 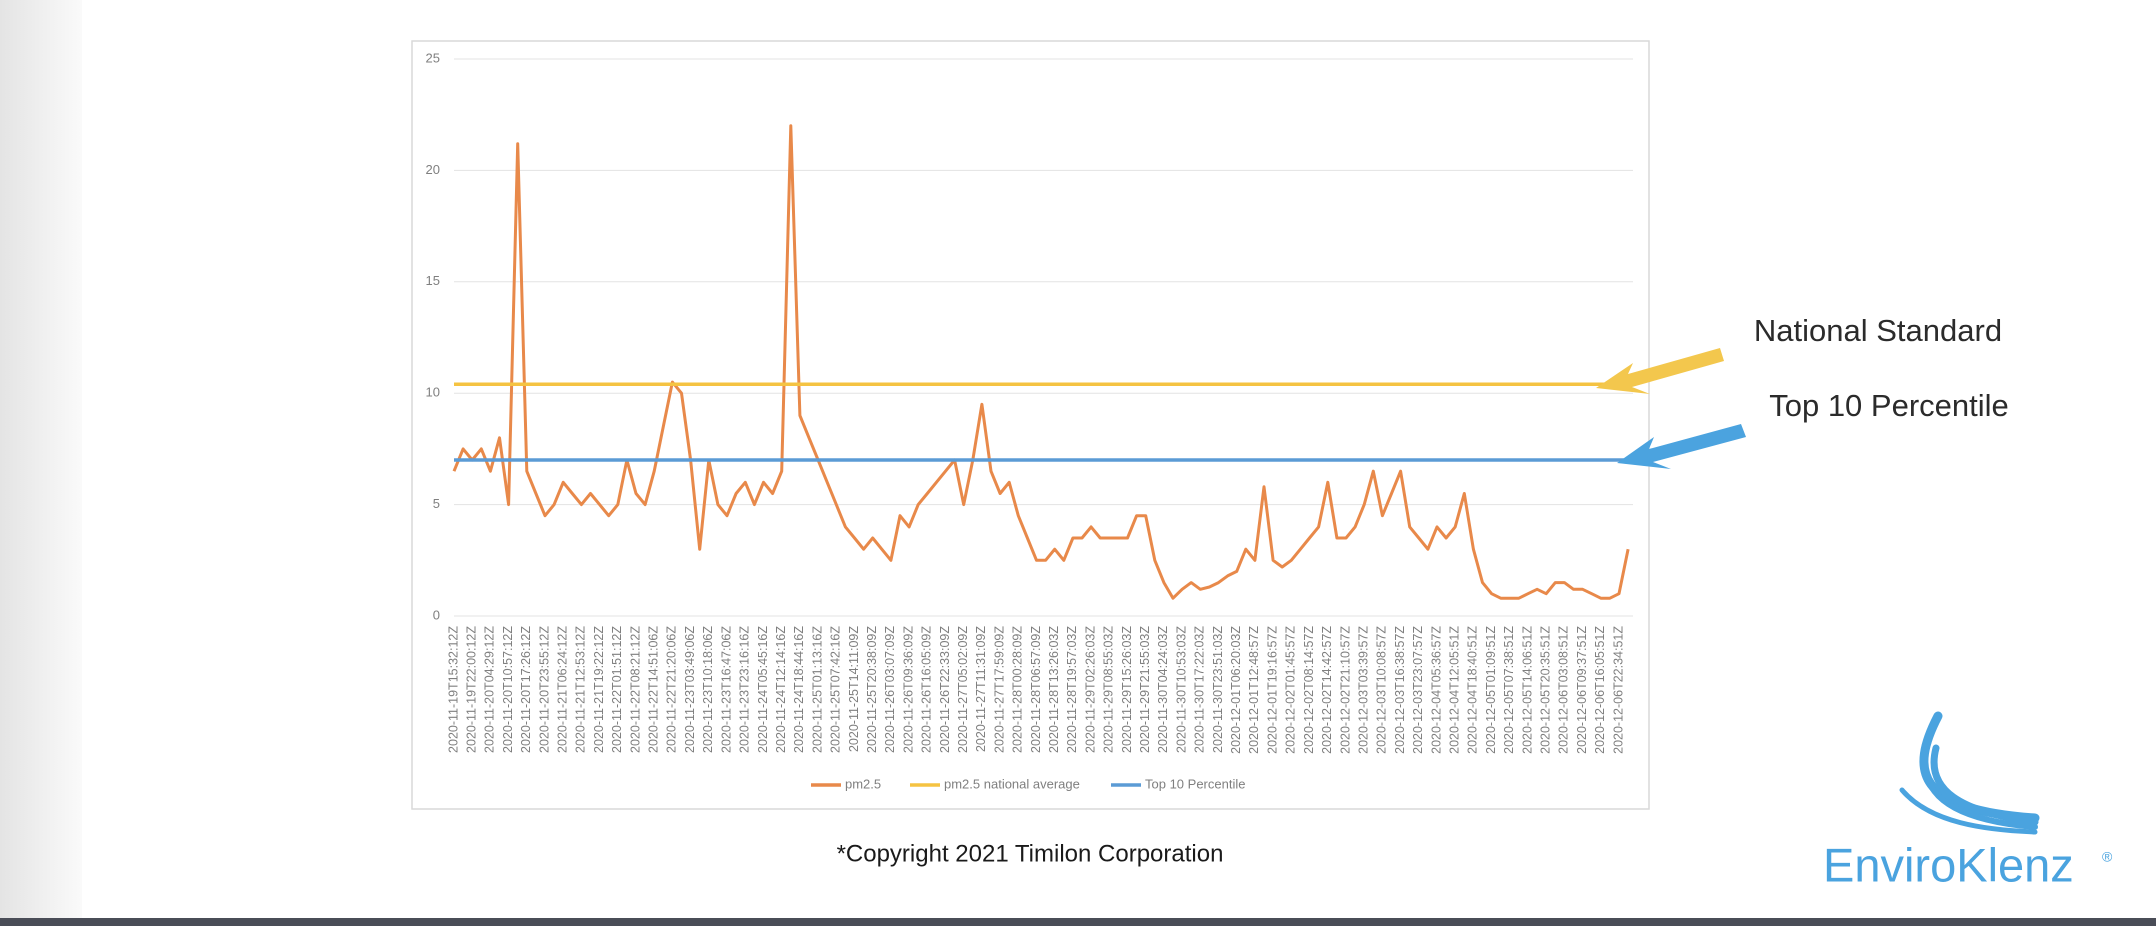 I want to click on x-tick-label: 2020-11-23T03:49:06Z, so click(x=690, y=689).